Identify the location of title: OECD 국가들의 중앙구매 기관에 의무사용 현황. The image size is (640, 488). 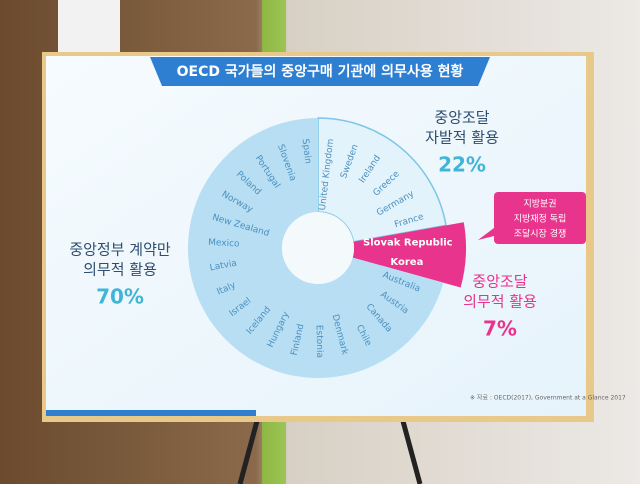
(320, 71).